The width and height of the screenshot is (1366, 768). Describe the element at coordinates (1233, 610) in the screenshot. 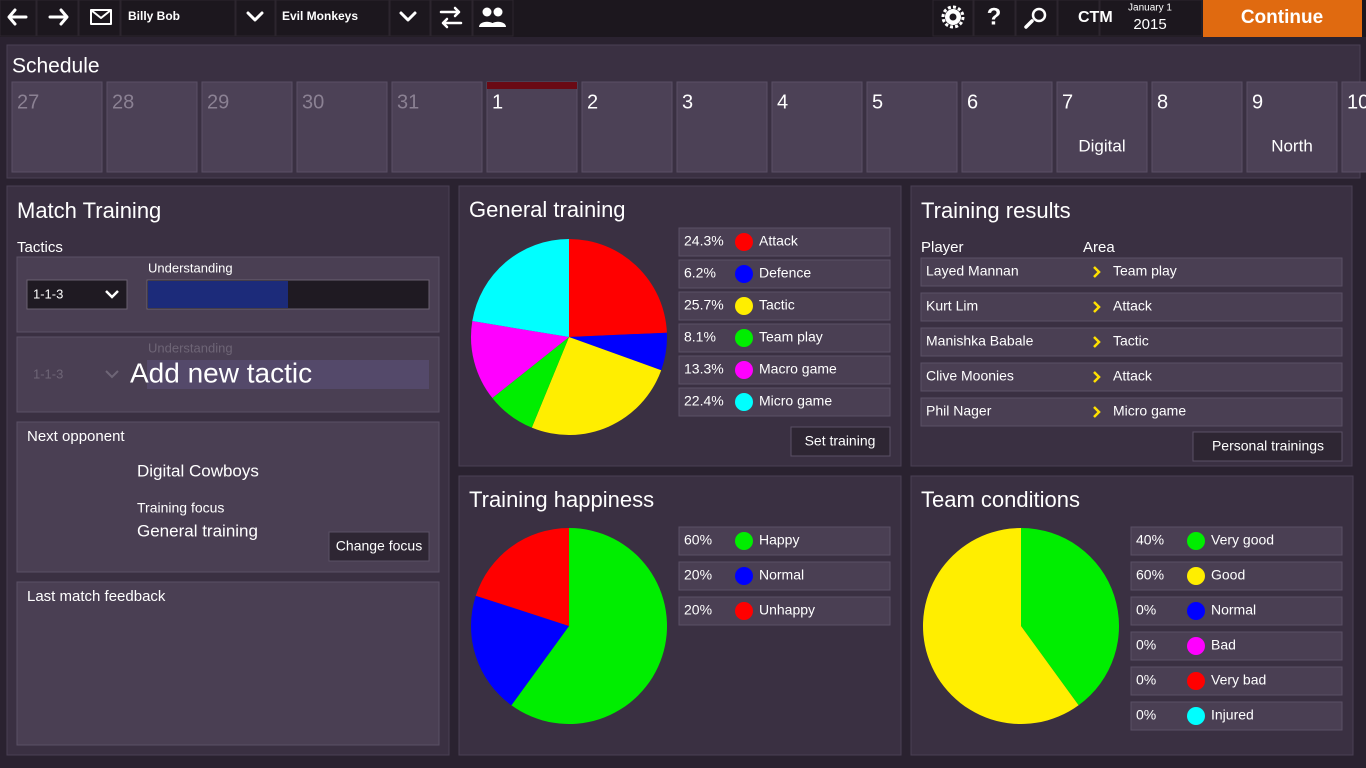

I see `legend-label: Normal` at that location.